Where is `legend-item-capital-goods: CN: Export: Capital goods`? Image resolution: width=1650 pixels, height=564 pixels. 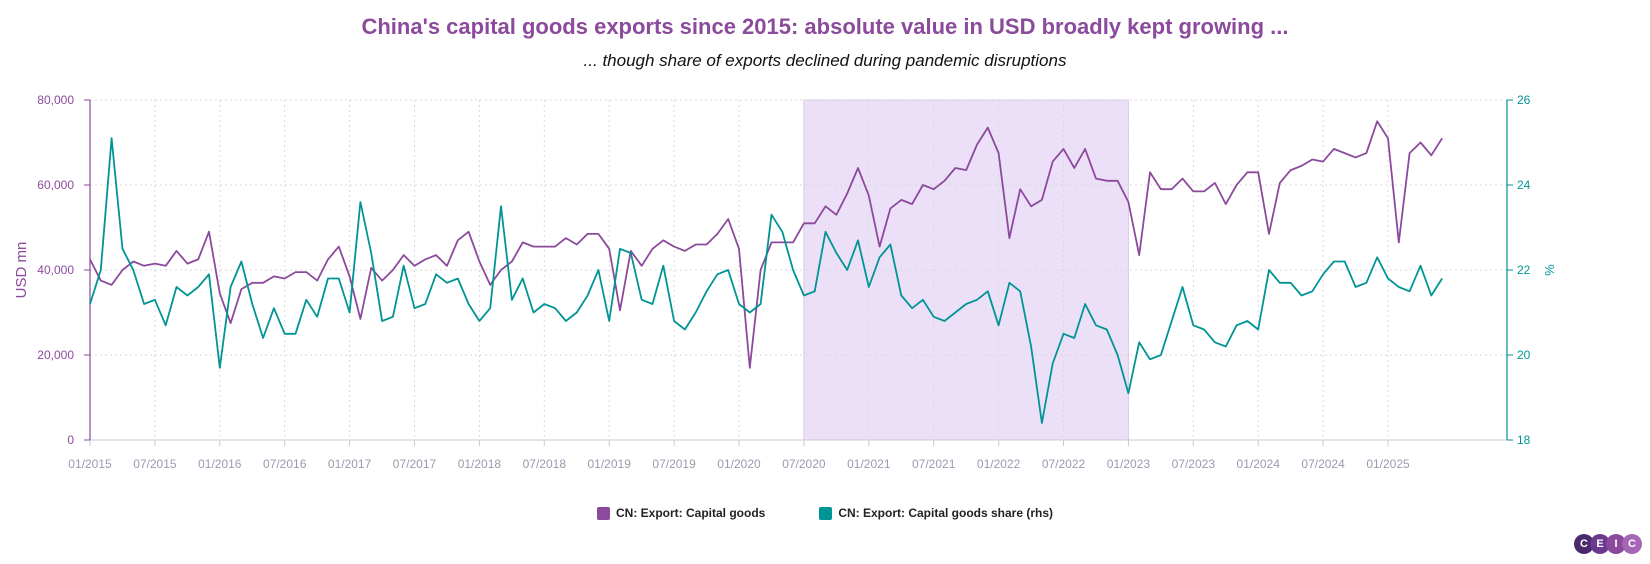 legend-item-capital-goods: CN: Export: Capital goods is located at coordinates (681, 513).